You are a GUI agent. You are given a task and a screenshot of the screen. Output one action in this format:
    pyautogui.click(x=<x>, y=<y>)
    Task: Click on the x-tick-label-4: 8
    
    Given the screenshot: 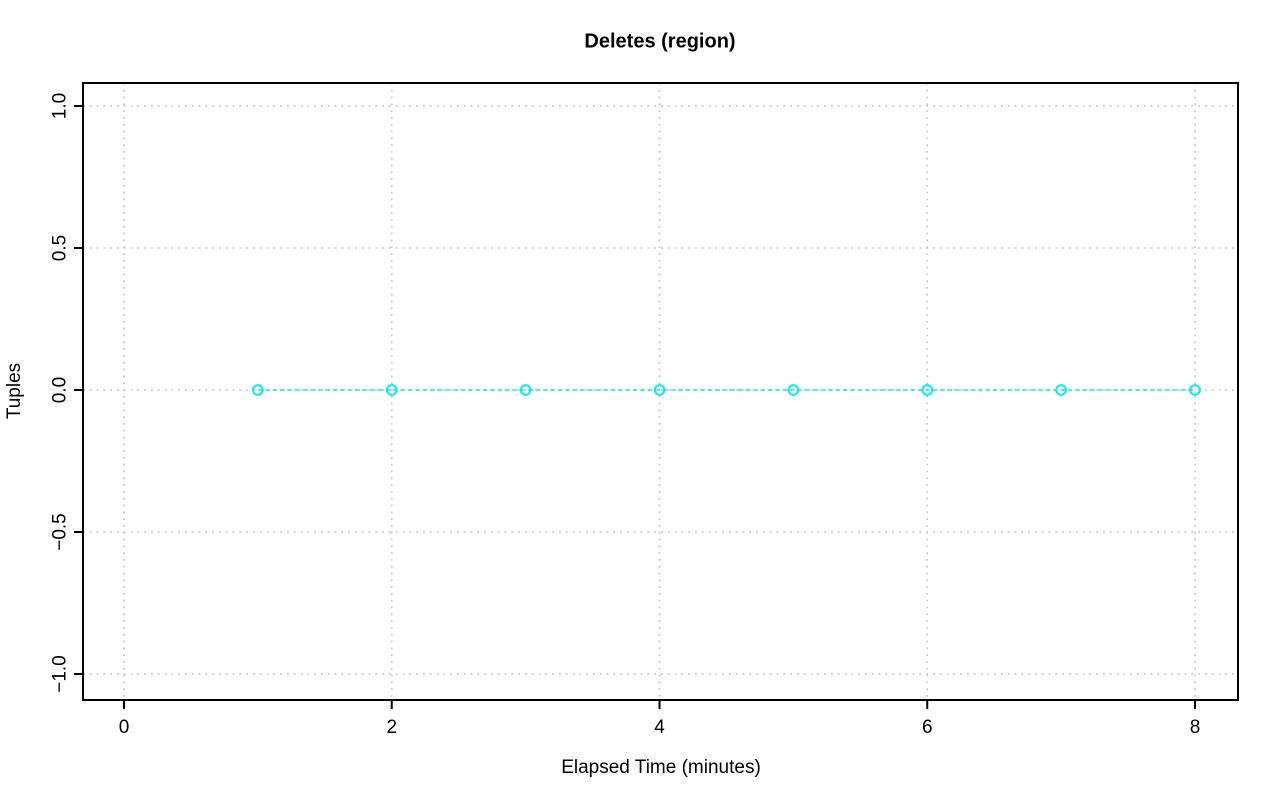 What is the action you would take?
    pyautogui.click(x=1195, y=727)
    